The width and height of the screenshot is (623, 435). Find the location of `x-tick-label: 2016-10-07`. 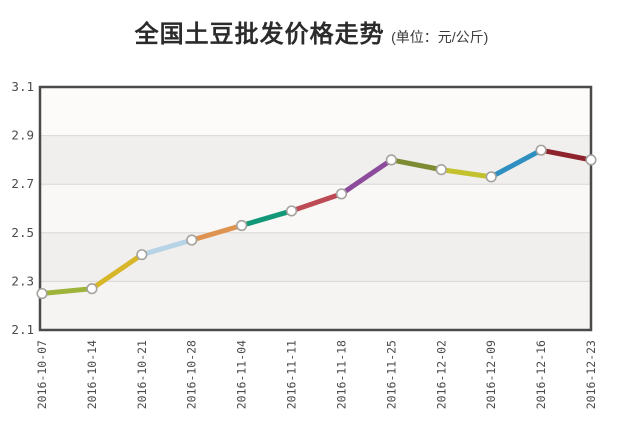

x-tick-label: 2016-10-07 is located at coordinates (42, 374).